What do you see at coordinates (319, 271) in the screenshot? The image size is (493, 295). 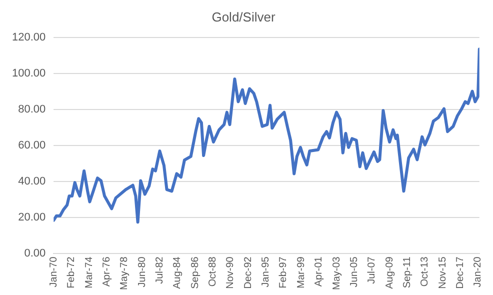 I see `x-tick-label: Apr-01` at bounding box center [319, 271].